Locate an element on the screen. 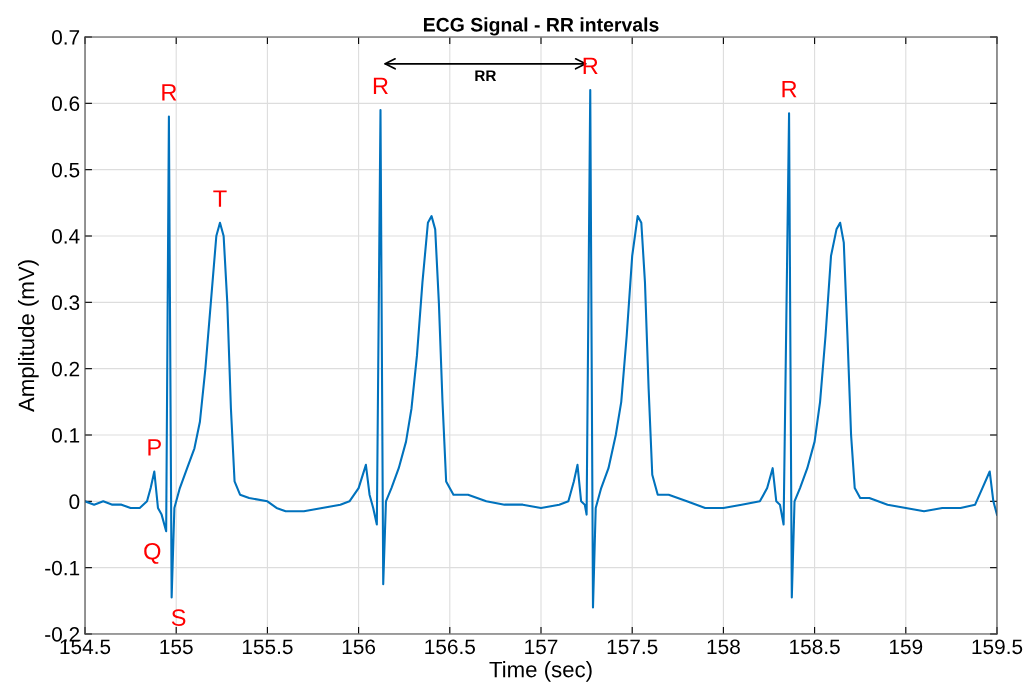 This screenshot has width=1028, height=697. annotation: S is located at coordinates (178, 617).